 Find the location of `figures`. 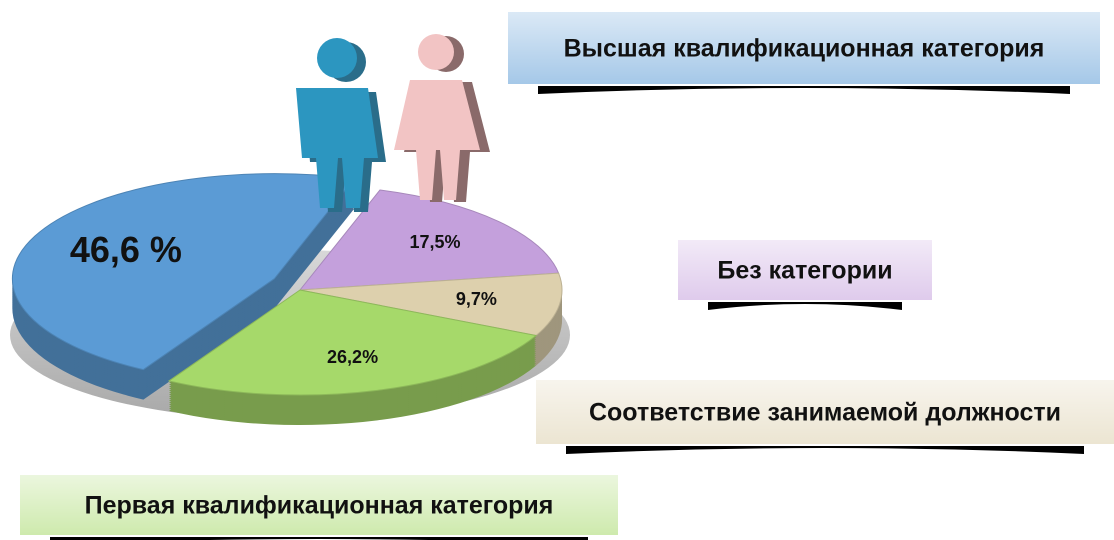

figures is located at coordinates (393, 123).